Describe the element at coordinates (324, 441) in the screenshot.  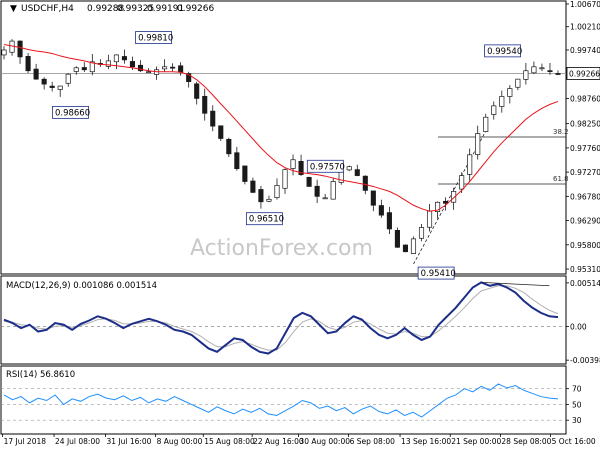
I see `x-tick-label: 30 Aug 00:00` at that location.